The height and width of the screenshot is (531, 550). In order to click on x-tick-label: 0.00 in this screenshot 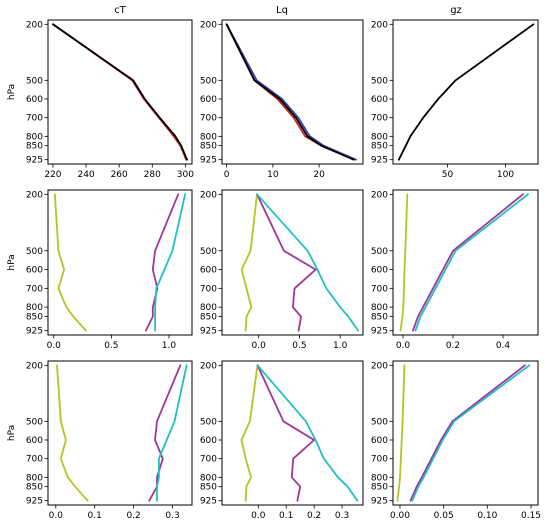, I will do `click(400, 516)`.